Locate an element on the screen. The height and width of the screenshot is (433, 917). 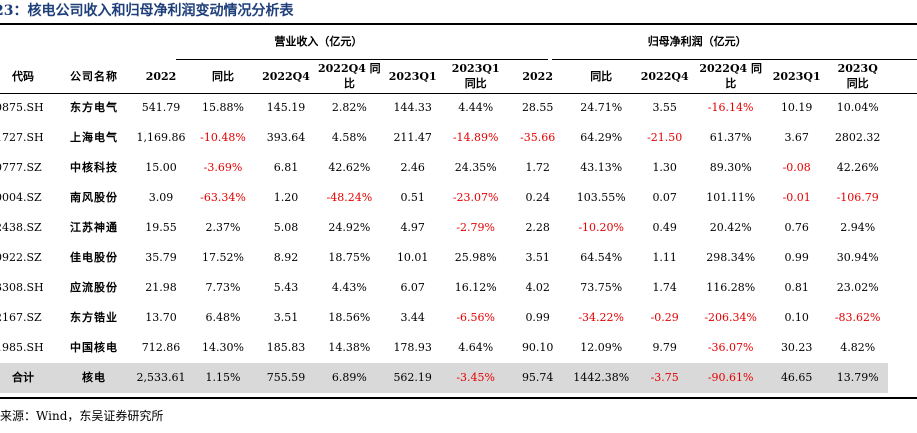
cell-value: -35.66 is located at coordinates (538, 137).